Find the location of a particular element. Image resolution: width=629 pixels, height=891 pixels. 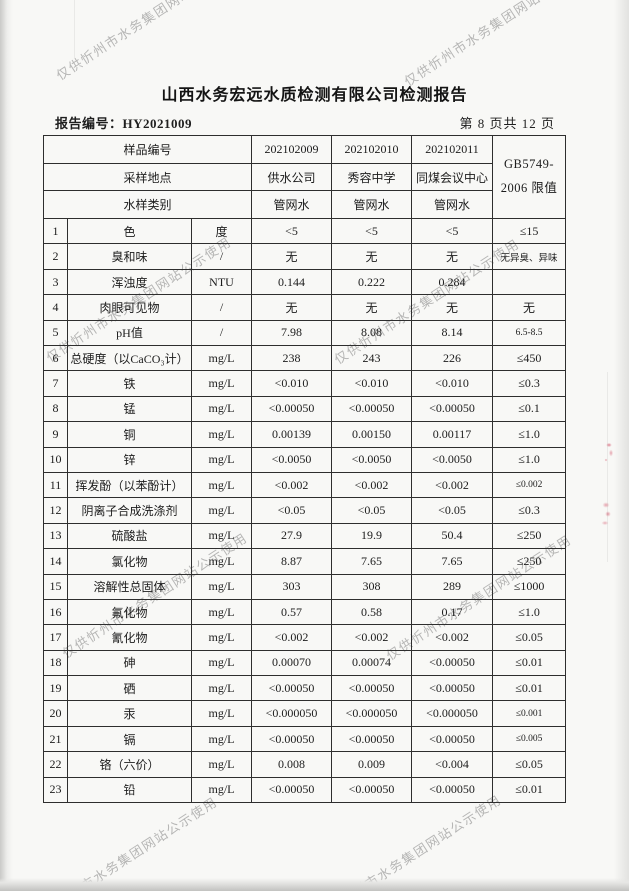

value-sample1: 0.00139 is located at coordinates (292, 434).